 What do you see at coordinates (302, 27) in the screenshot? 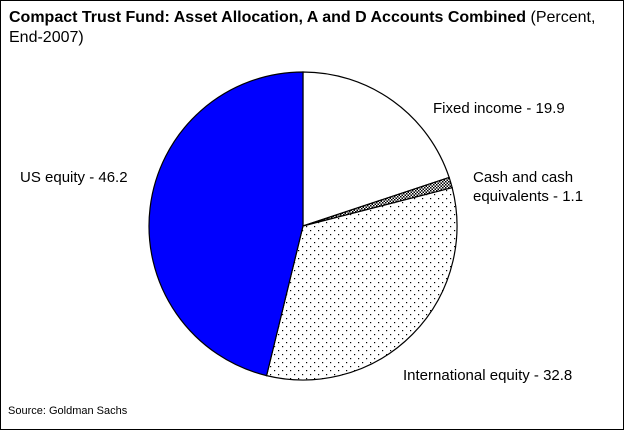
I see `subtitle: (Percent, End-2007)` at bounding box center [302, 27].